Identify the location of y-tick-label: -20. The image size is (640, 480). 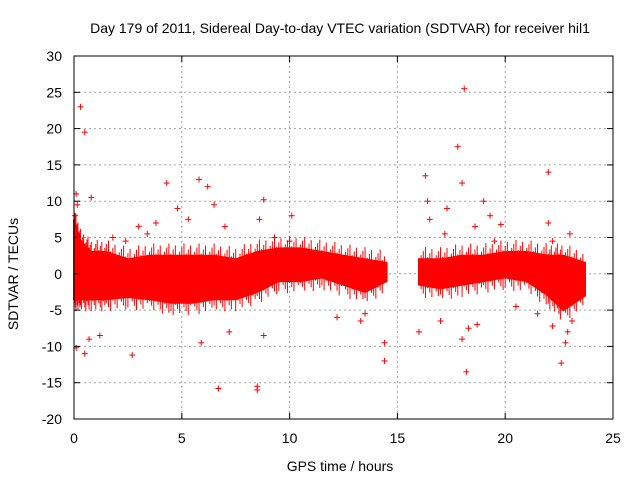
(52, 419).